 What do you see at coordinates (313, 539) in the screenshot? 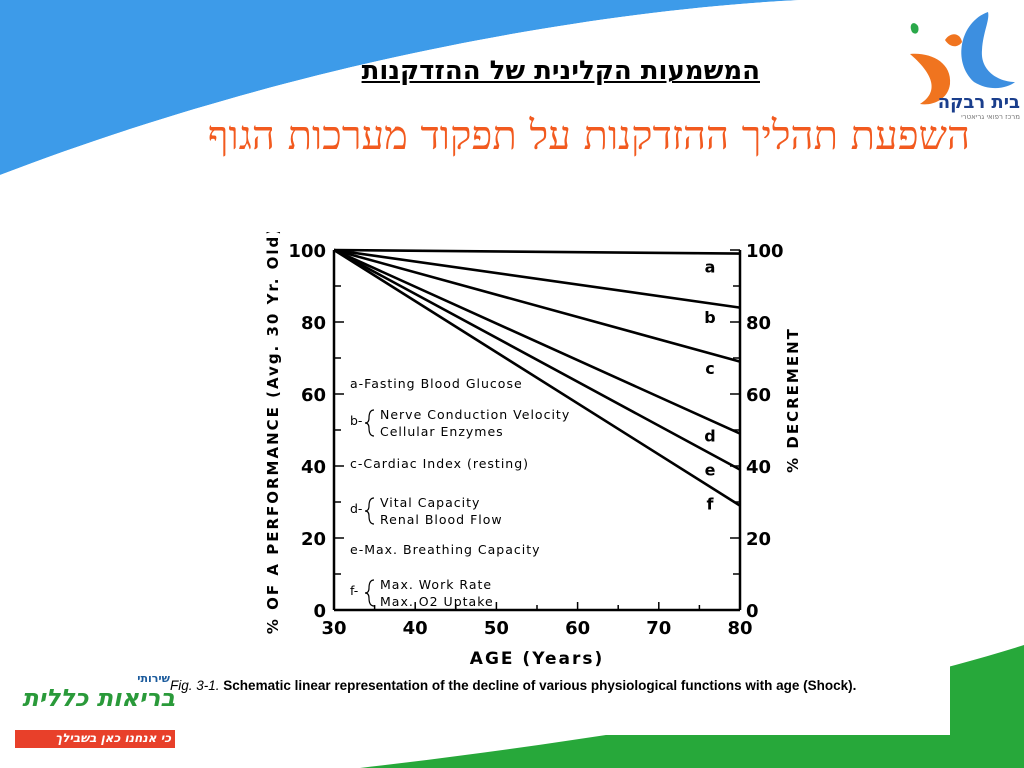
I see `y-tick-label-left: 20` at bounding box center [313, 539].